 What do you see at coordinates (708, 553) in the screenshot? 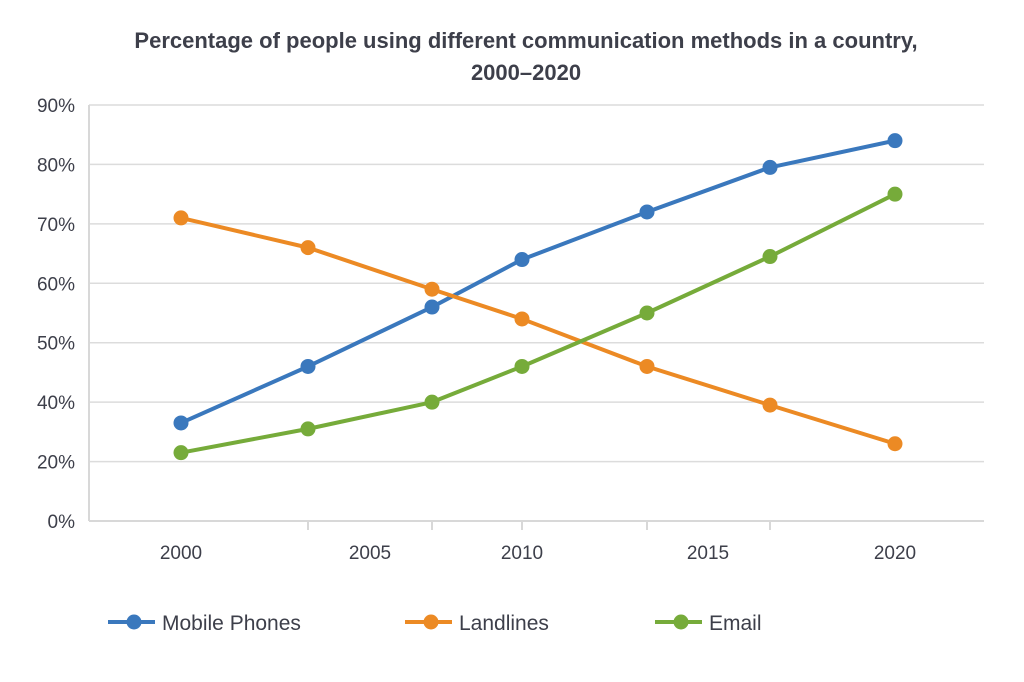
I see `x-tick-label: 2015` at bounding box center [708, 553].